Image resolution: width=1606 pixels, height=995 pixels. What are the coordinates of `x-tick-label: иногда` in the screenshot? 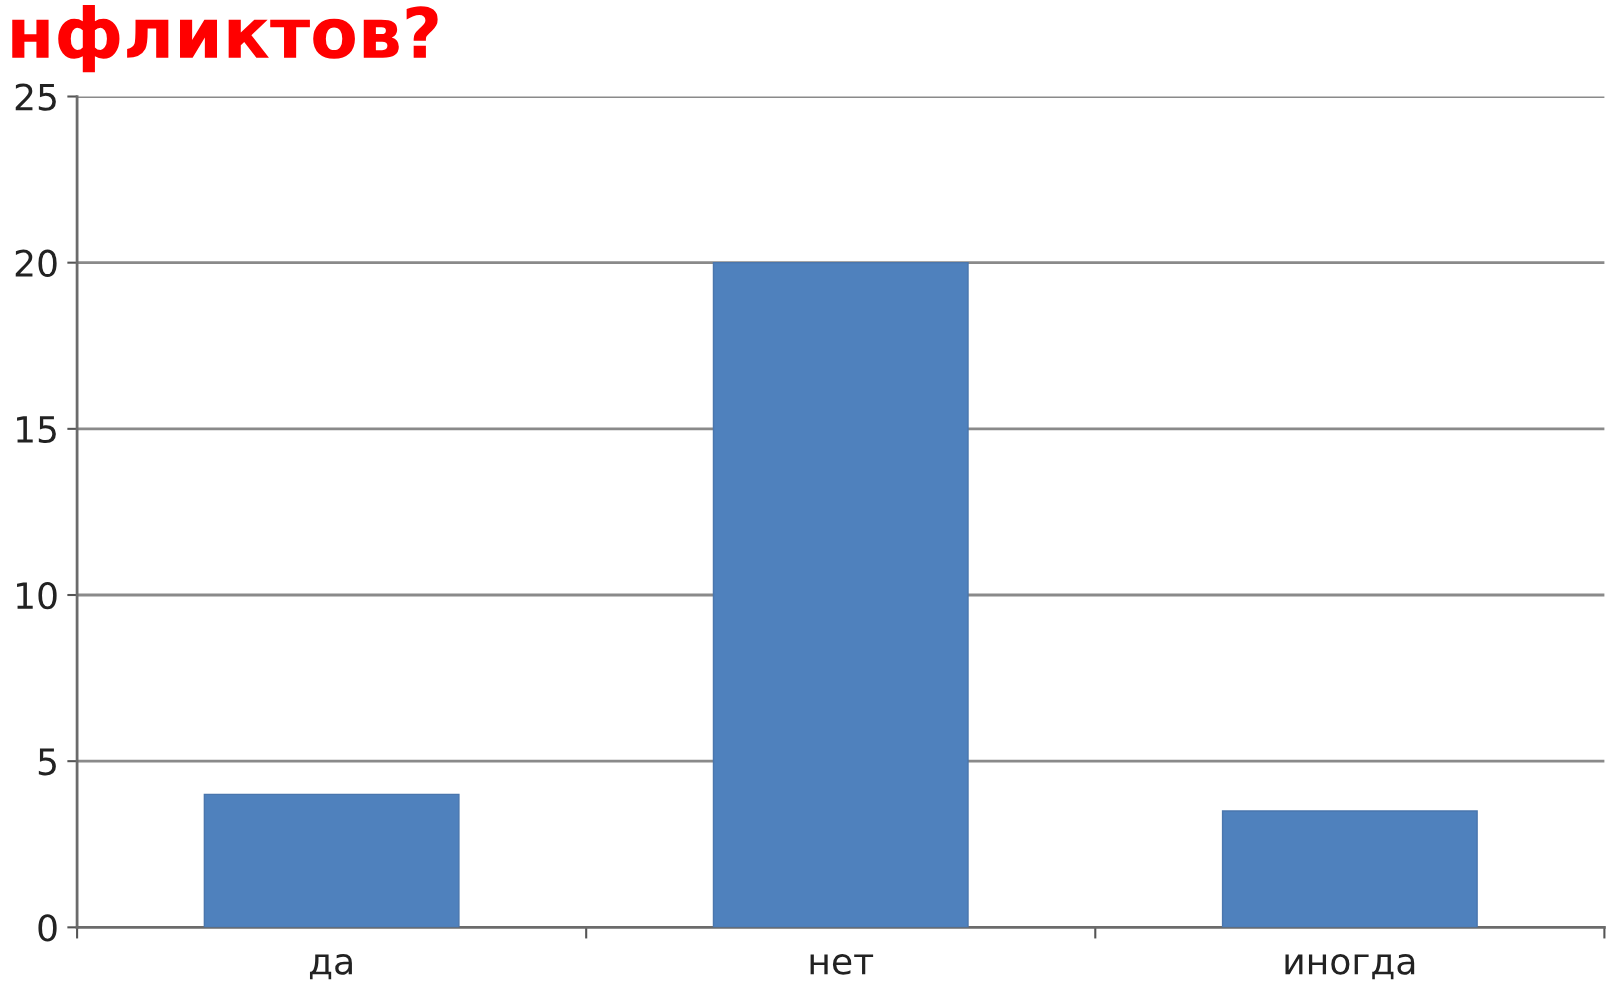 It's located at (1350, 967).